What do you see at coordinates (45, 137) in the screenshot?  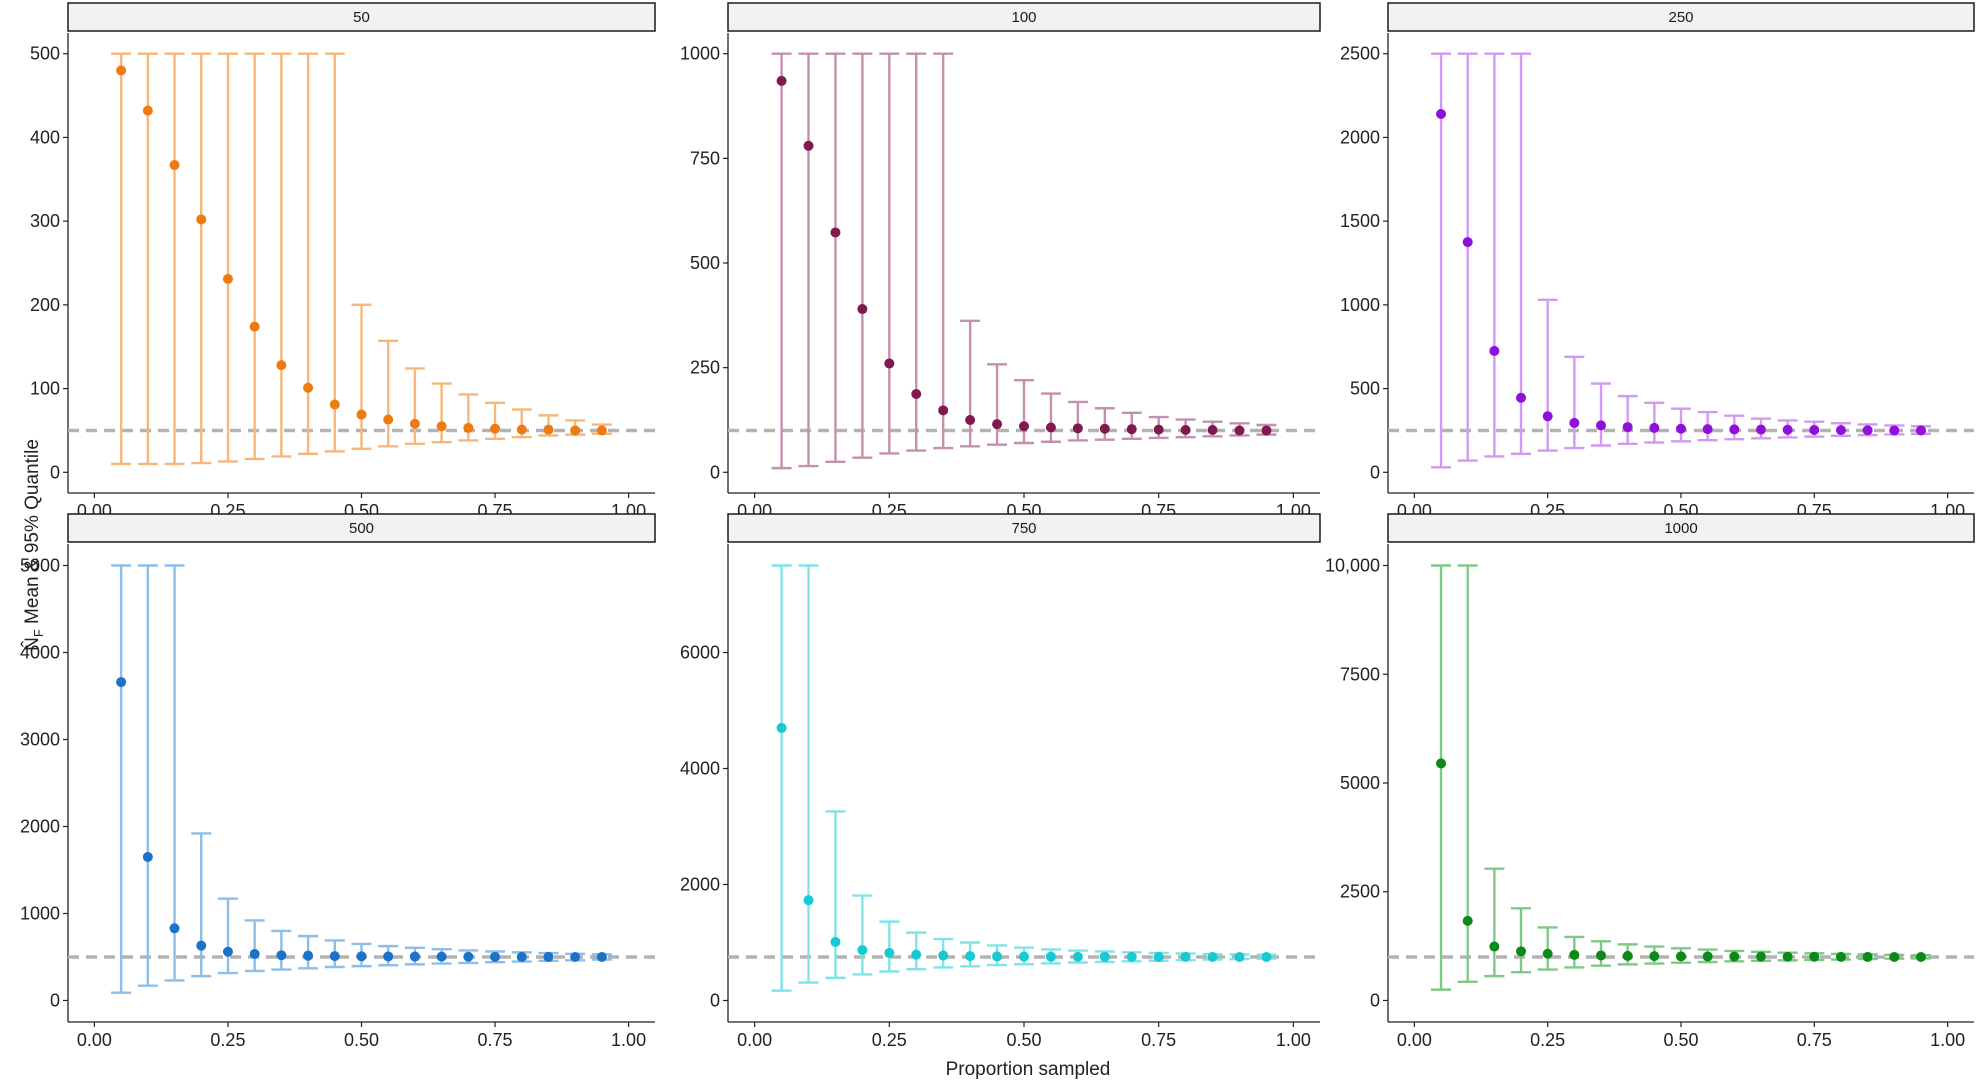 I see `y-tick-label: 400` at bounding box center [45, 137].